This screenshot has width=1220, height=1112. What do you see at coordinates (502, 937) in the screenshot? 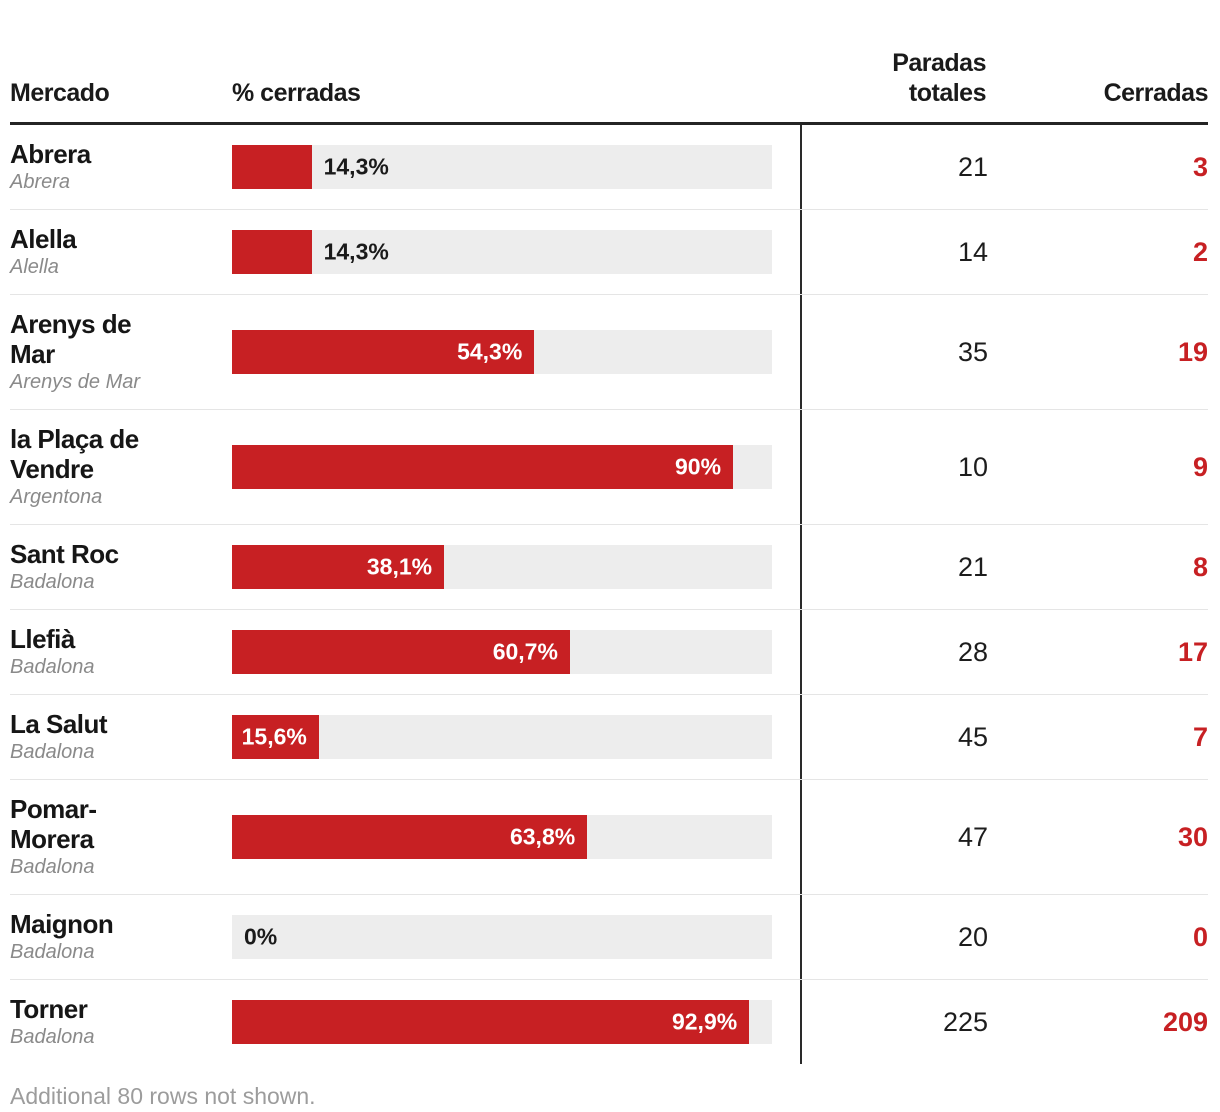
I see `bar-track: 0%` at bounding box center [502, 937].